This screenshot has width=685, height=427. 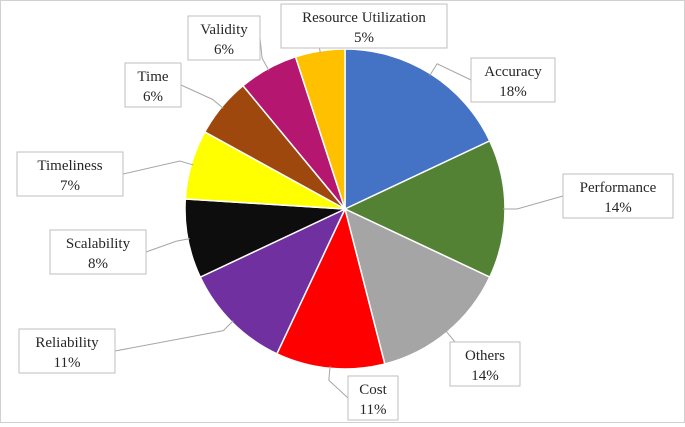 I want to click on data-label-category: Reliability, so click(x=67, y=343).